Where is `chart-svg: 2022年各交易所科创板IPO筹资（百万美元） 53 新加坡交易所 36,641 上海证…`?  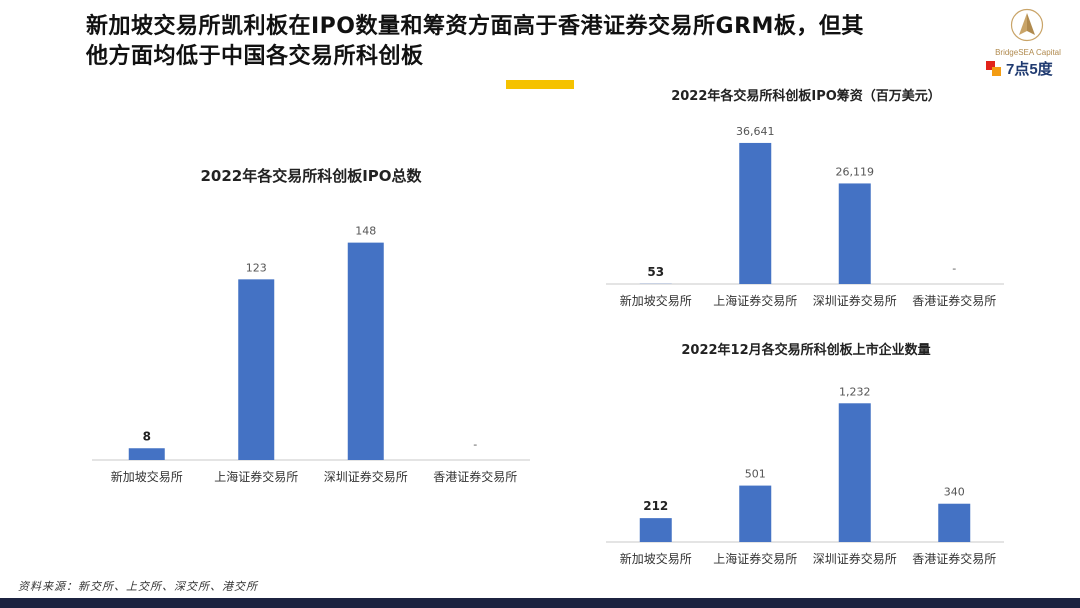
chart-svg: 2022年各交易所科创板IPO筹资（百万美元） 53 新加坡交易所 36,641 上海证… is located at coordinates (805, 198).